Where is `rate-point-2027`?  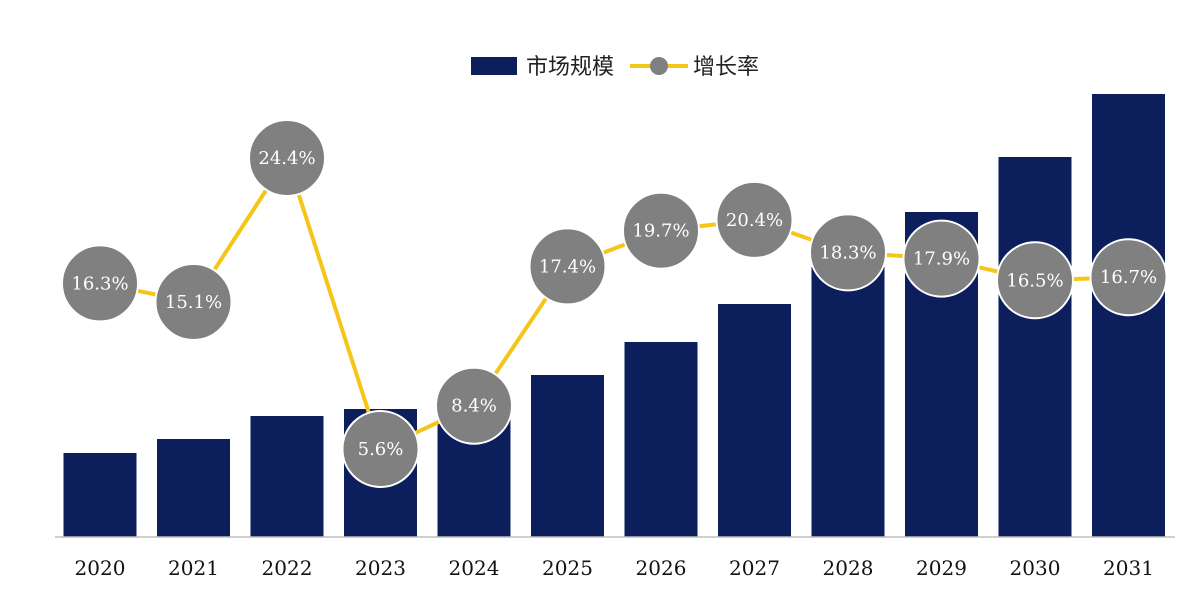 rate-point-2027 is located at coordinates (754, 219).